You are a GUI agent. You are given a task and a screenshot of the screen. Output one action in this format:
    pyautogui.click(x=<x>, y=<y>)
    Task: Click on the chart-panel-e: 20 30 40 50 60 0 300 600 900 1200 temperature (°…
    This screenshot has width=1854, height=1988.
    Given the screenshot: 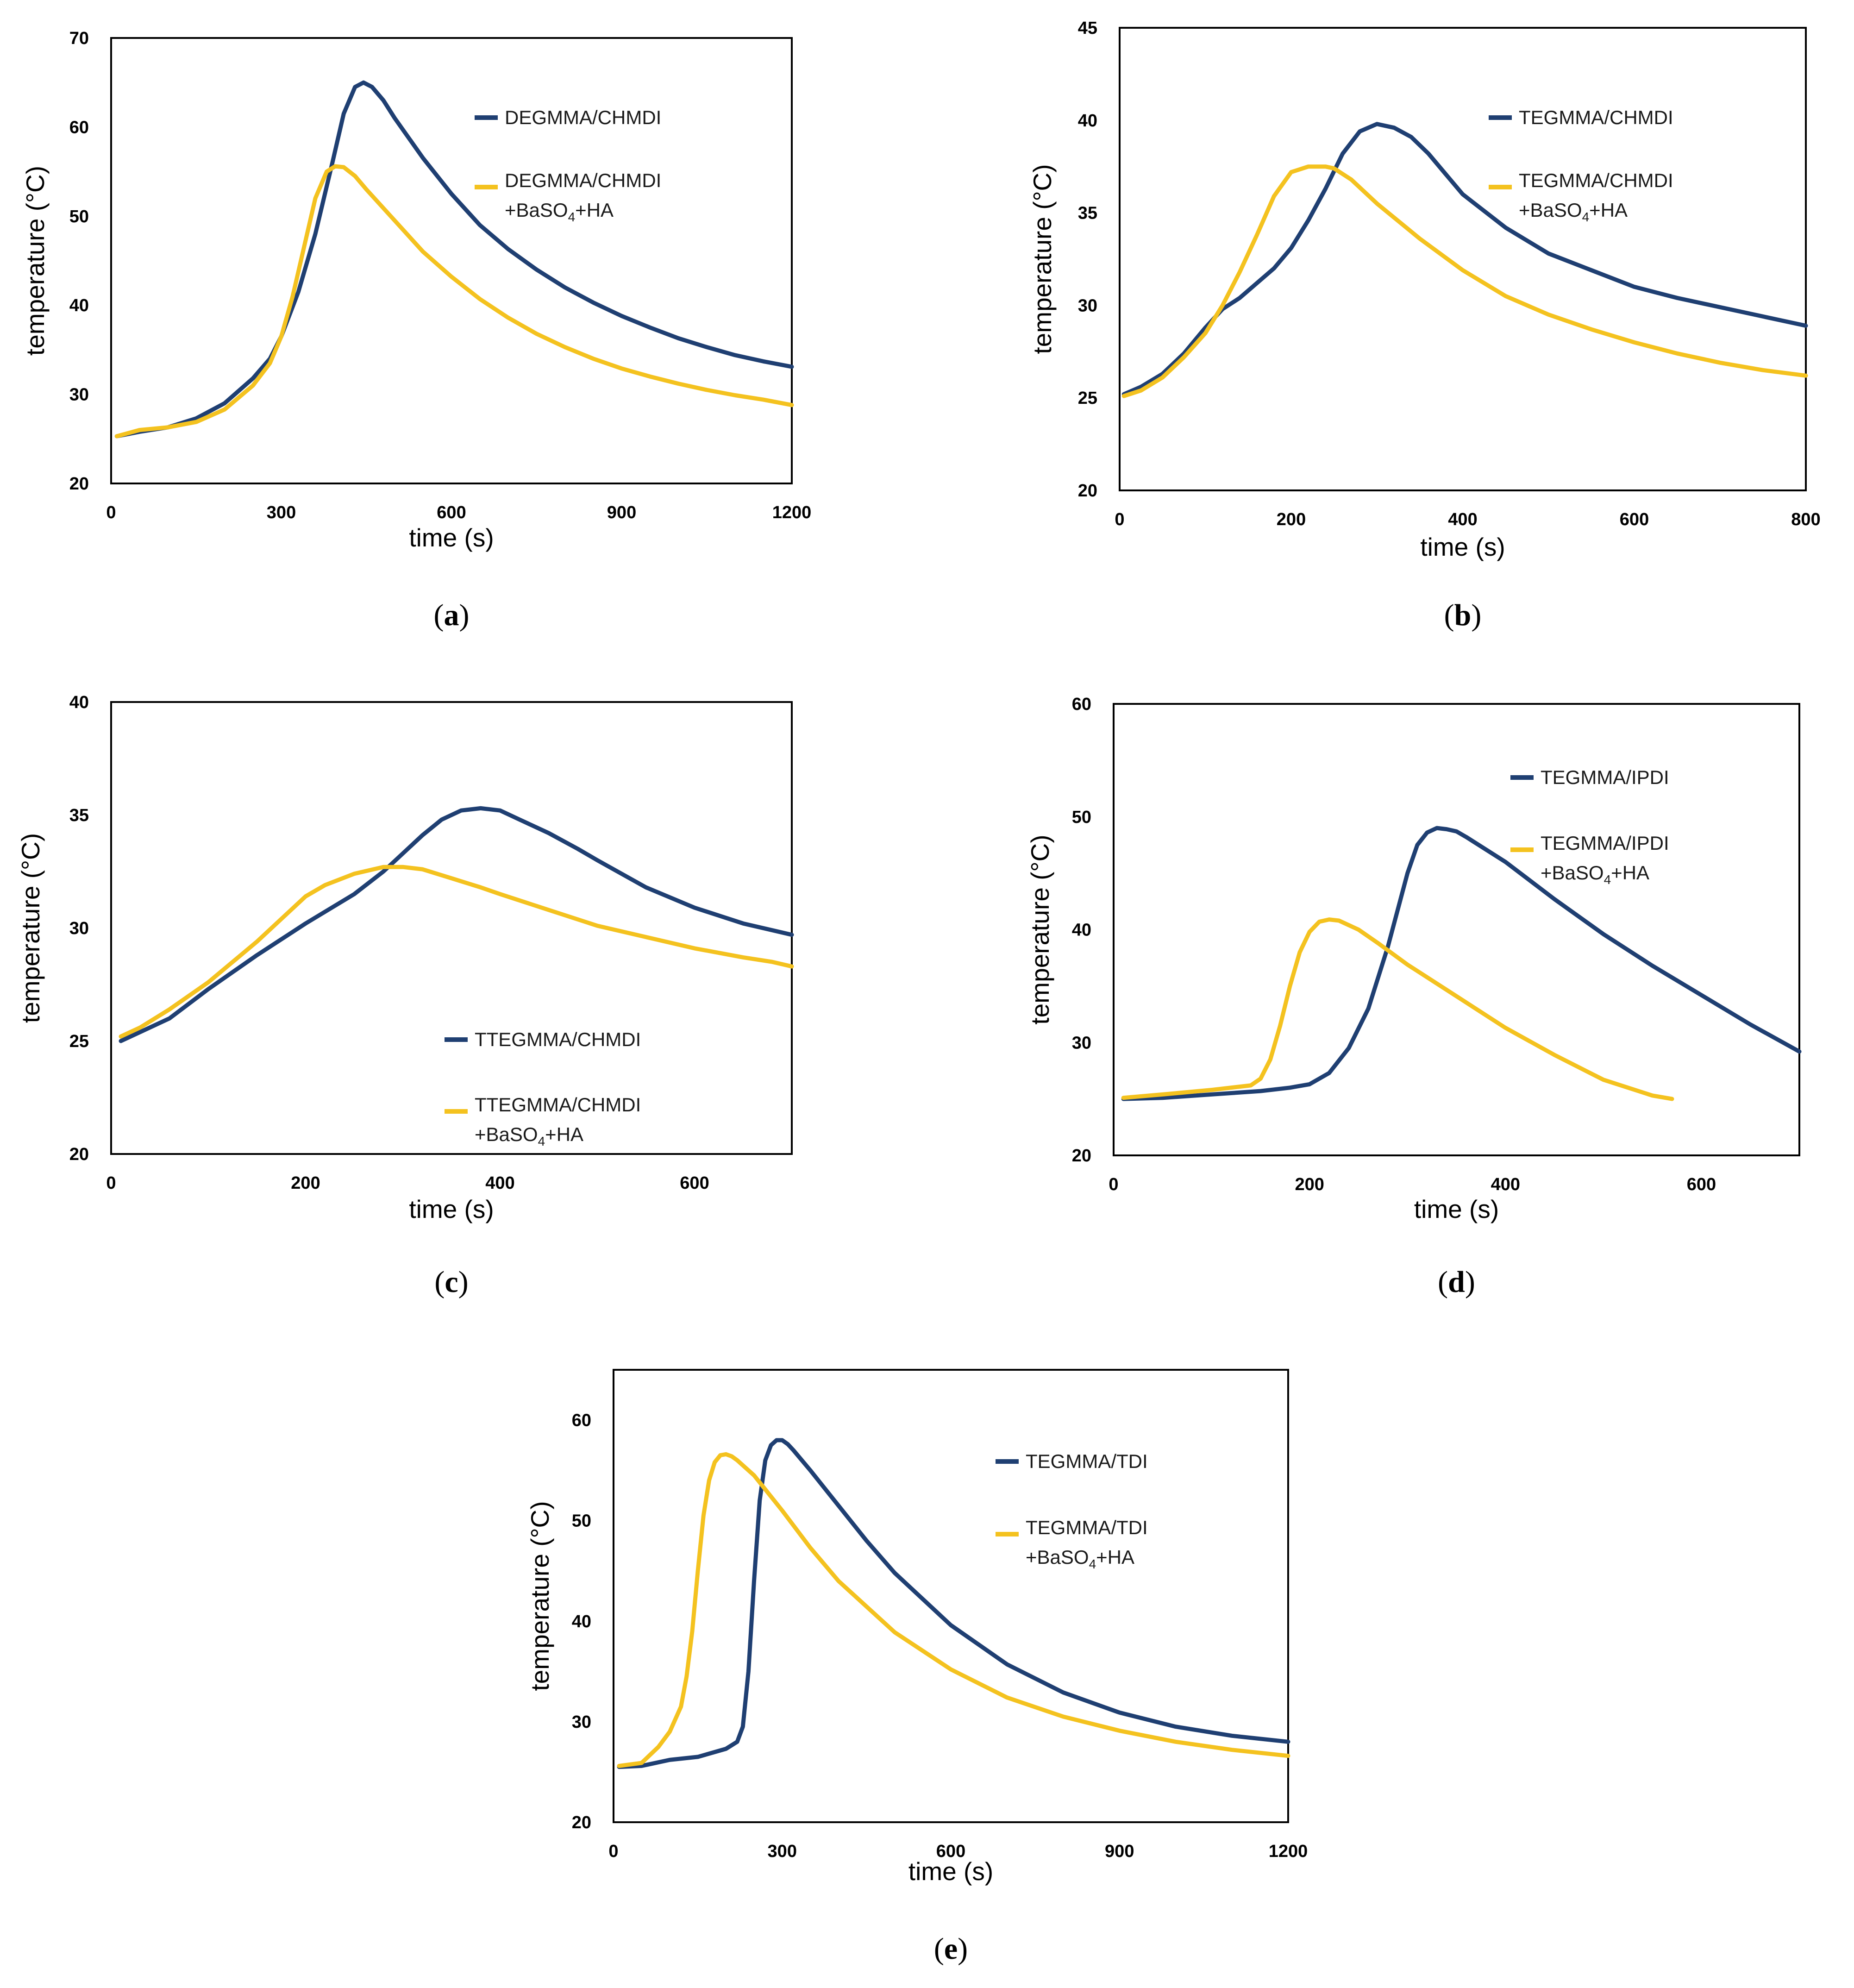 What is the action you would take?
    pyautogui.click(x=917, y=1667)
    